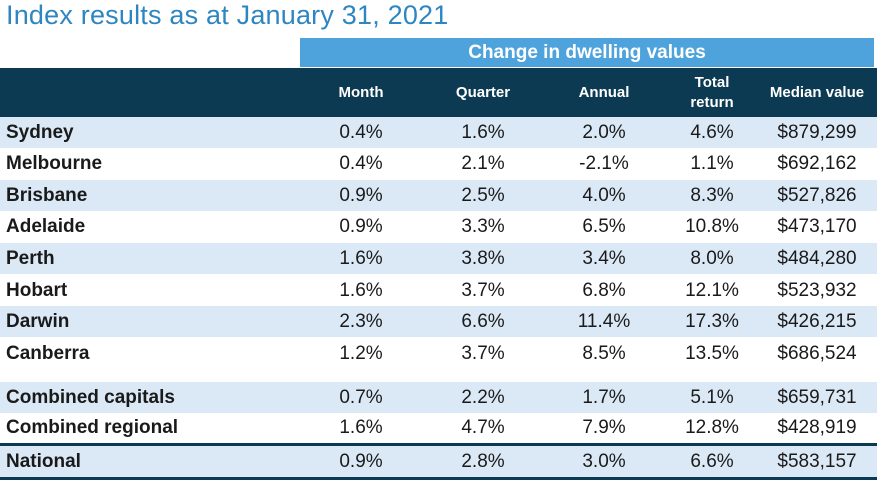  Describe the element at coordinates (438, 444) in the screenshot. I see `table-divider` at that location.